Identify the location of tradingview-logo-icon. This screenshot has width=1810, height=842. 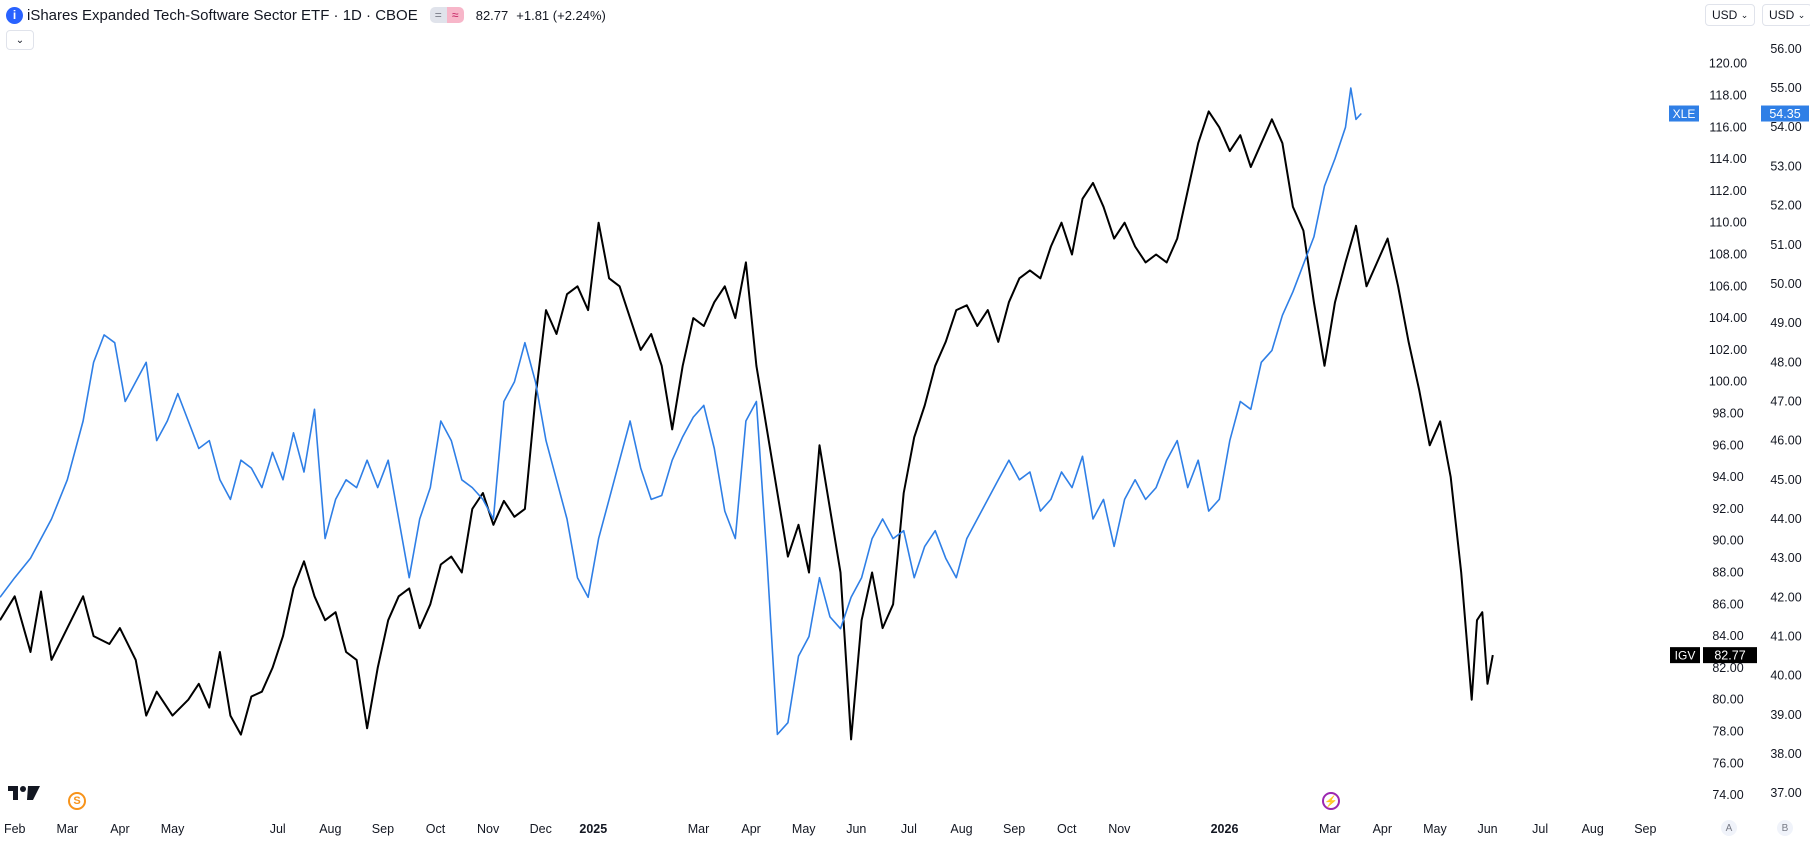
(24, 793).